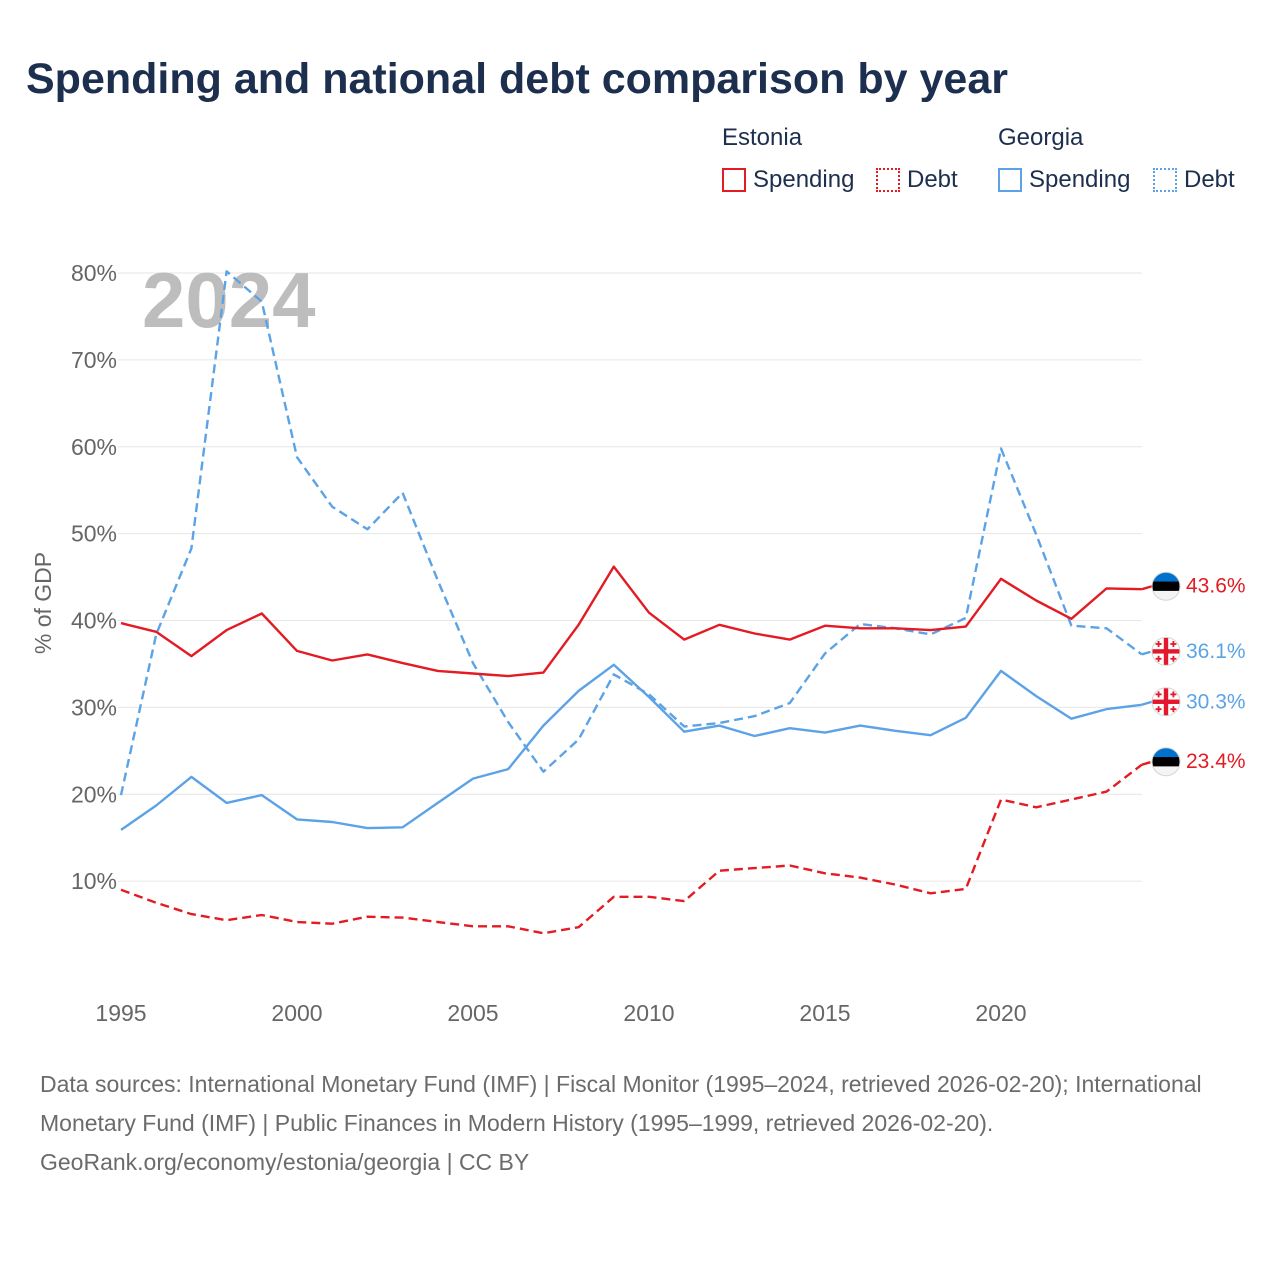  Describe the element at coordinates (1147, 703) in the screenshot. I see `georgia-spending-end-connector` at that location.